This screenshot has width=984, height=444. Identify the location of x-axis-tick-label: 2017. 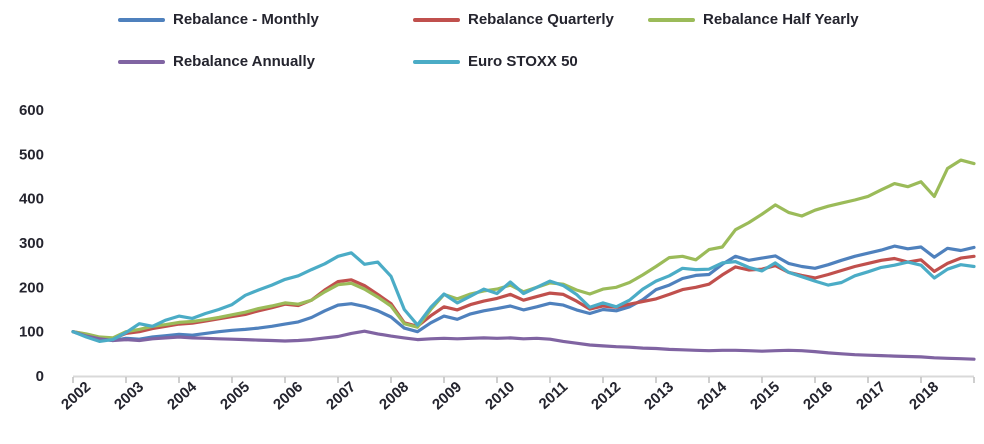
(871, 395).